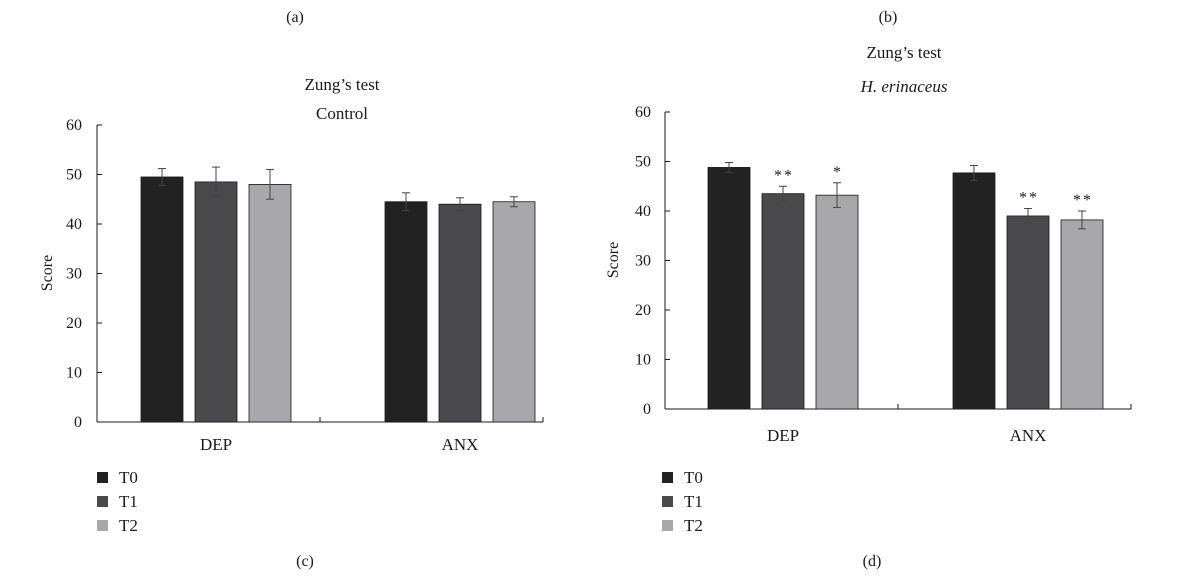 Image resolution: width=1199 pixels, height=580 pixels. I want to click on panel-label-c: (c), so click(305, 561).